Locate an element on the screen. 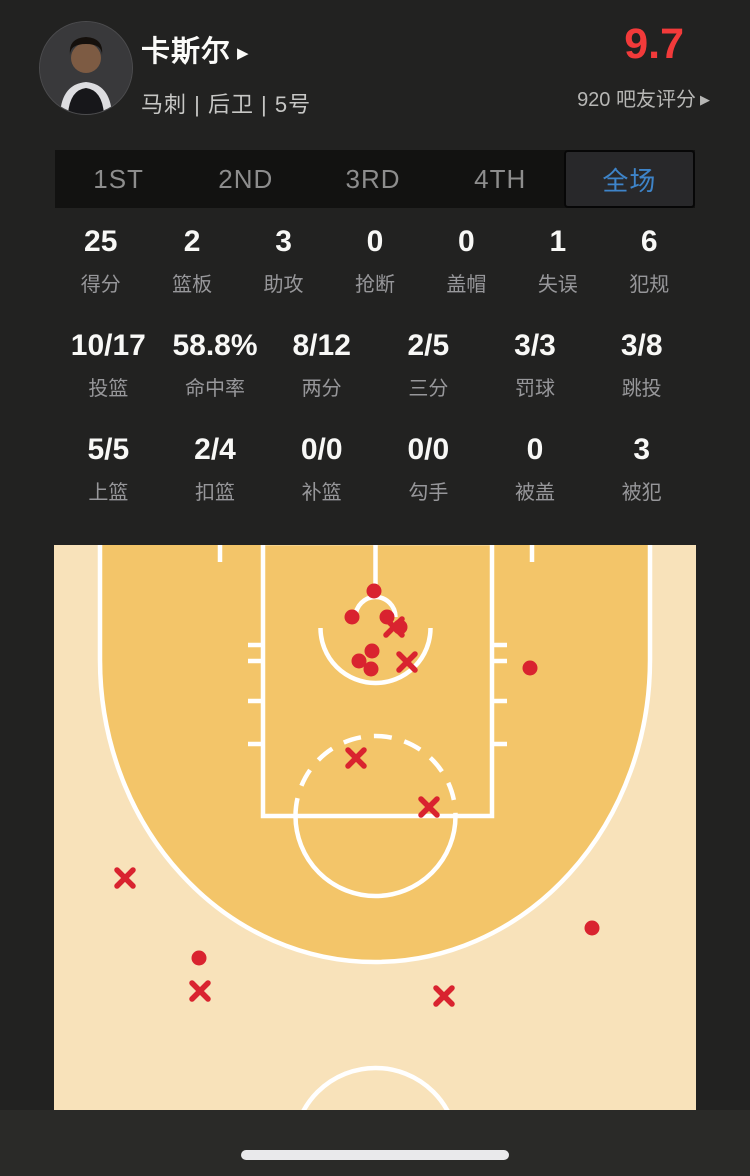 Image resolution: width=750 pixels, height=1176 pixels. tab-full-game: 全场 is located at coordinates (629, 179).